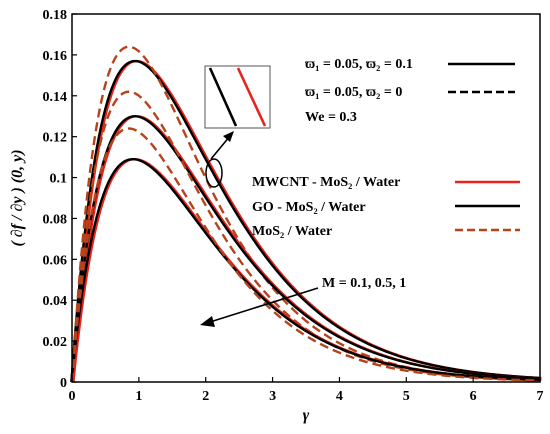 The width and height of the screenshot is (550, 434). What do you see at coordinates (55, 15) in the screenshot?
I see `y-tick-label: 0.18` at bounding box center [55, 15].